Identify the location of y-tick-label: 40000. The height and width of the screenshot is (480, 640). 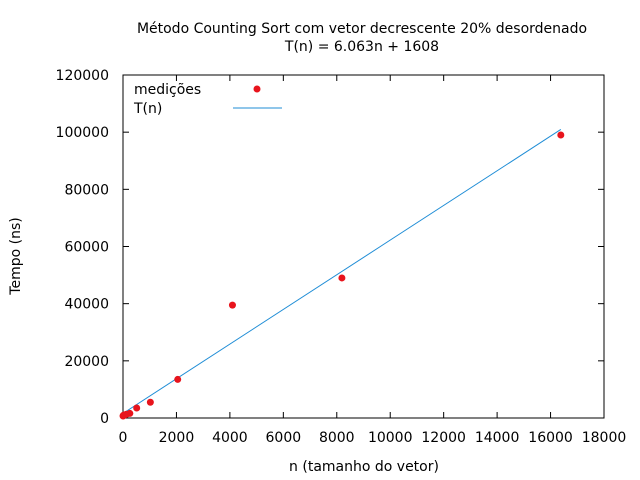
(86, 305).